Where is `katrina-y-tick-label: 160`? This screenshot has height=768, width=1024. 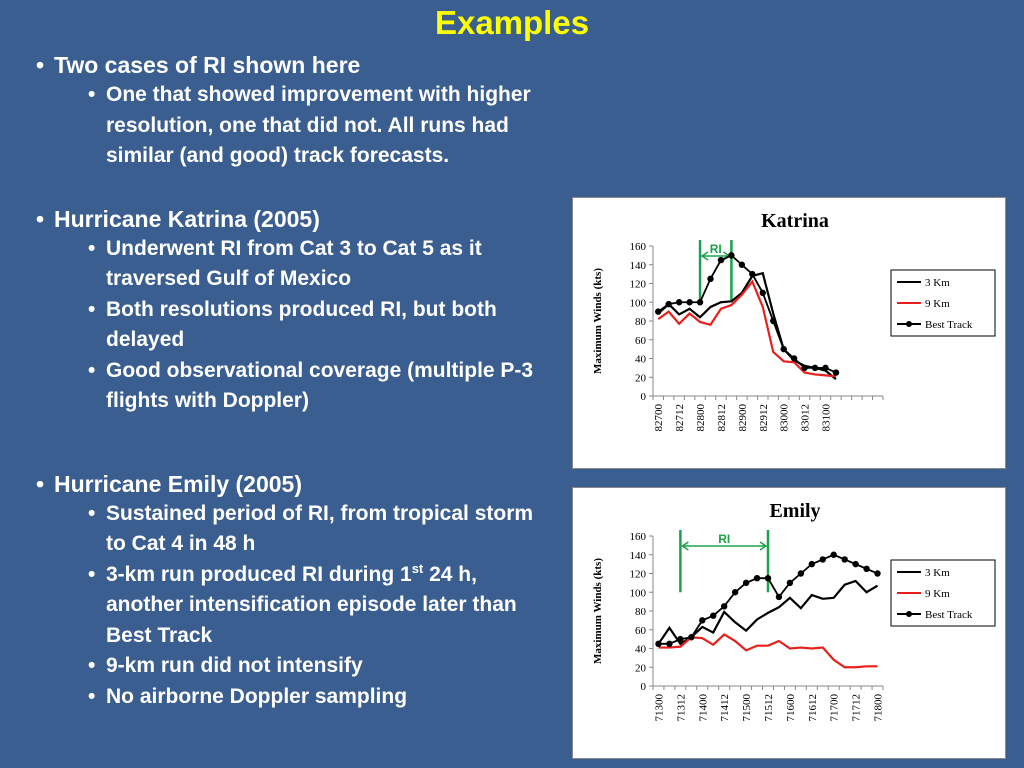
katrina-y-tick-label: 160 is located at coordinates (638, 247).